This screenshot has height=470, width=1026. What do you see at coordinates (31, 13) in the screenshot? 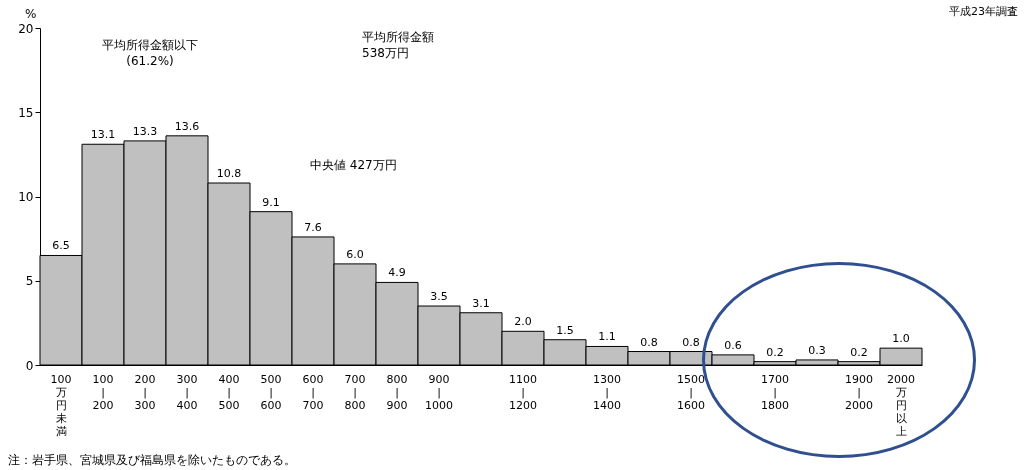
I see `y-axis-title: %` at bounding box center [31, 13].